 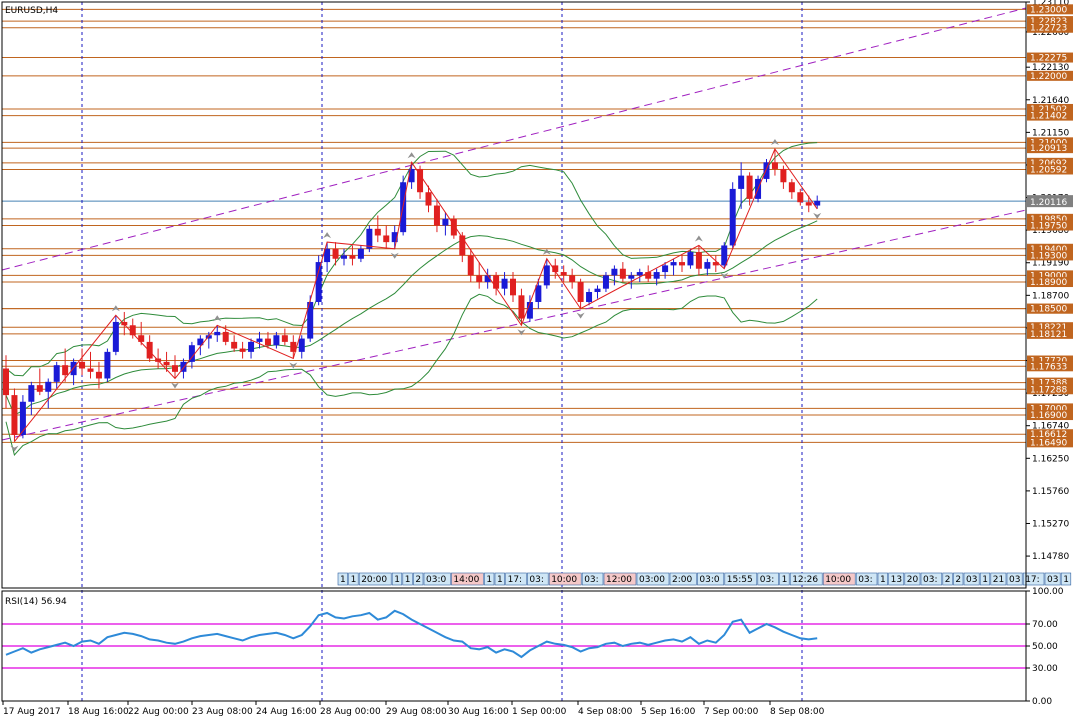 I want to click on time-tick-label: 22 Aug 00:00, so click(x=158, y=712).